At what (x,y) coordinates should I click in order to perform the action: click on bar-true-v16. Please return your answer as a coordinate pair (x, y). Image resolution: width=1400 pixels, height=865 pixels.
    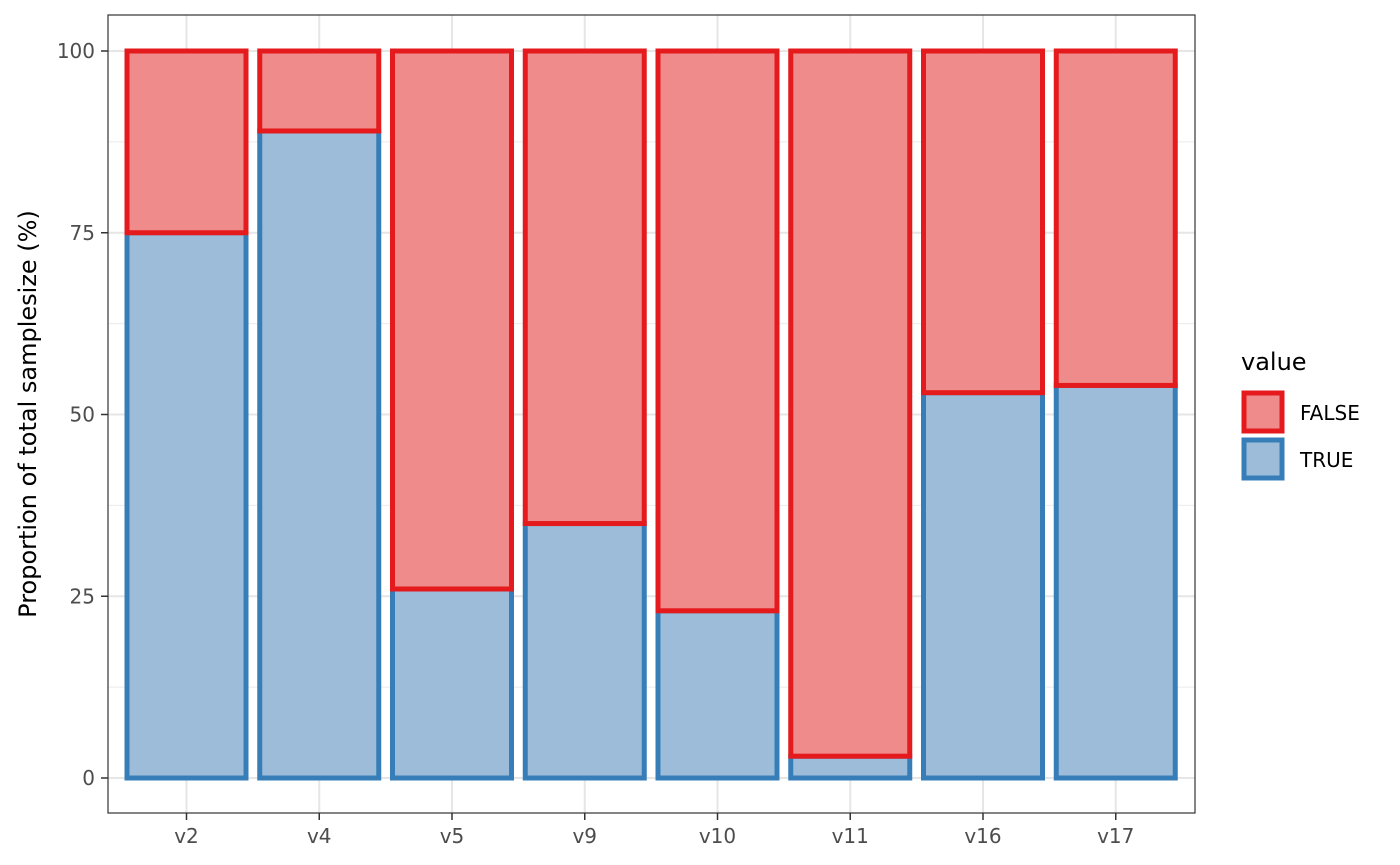
    Looking at the image, I should click on (983, 585).